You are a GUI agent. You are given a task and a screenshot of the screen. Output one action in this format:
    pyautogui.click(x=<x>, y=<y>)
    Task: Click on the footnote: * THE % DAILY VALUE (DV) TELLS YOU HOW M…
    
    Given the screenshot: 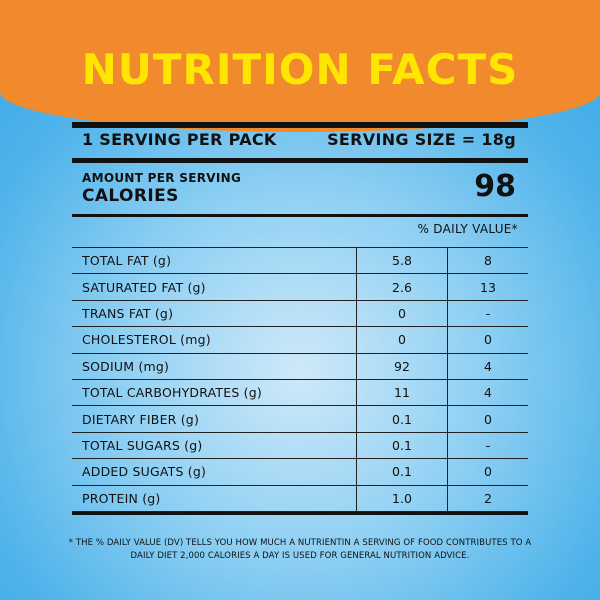 What is the action you would take?
    pyautogui.click(x=300, y=549)
    